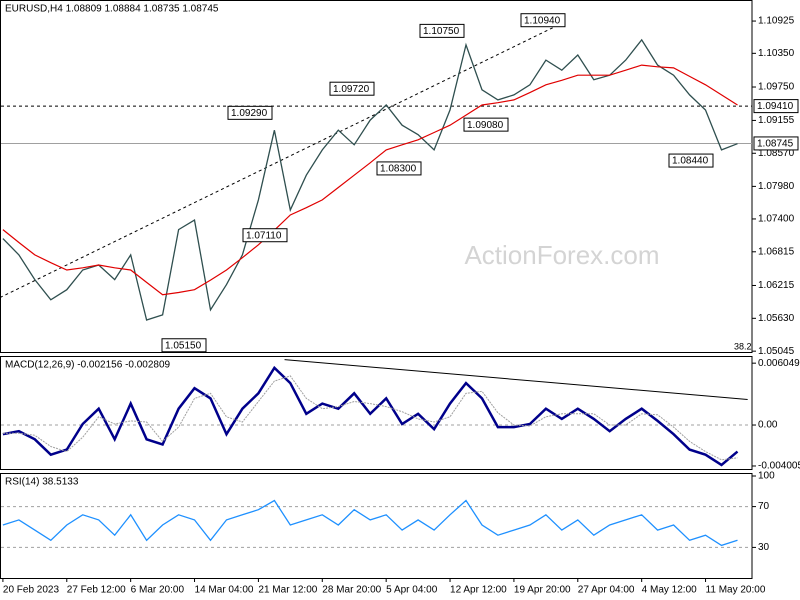 The height and width of the screenshot is (600, 800). Describe the element at coordinates (764, 506) in the screenshot. I see `y-tick-label: 70` at that location.